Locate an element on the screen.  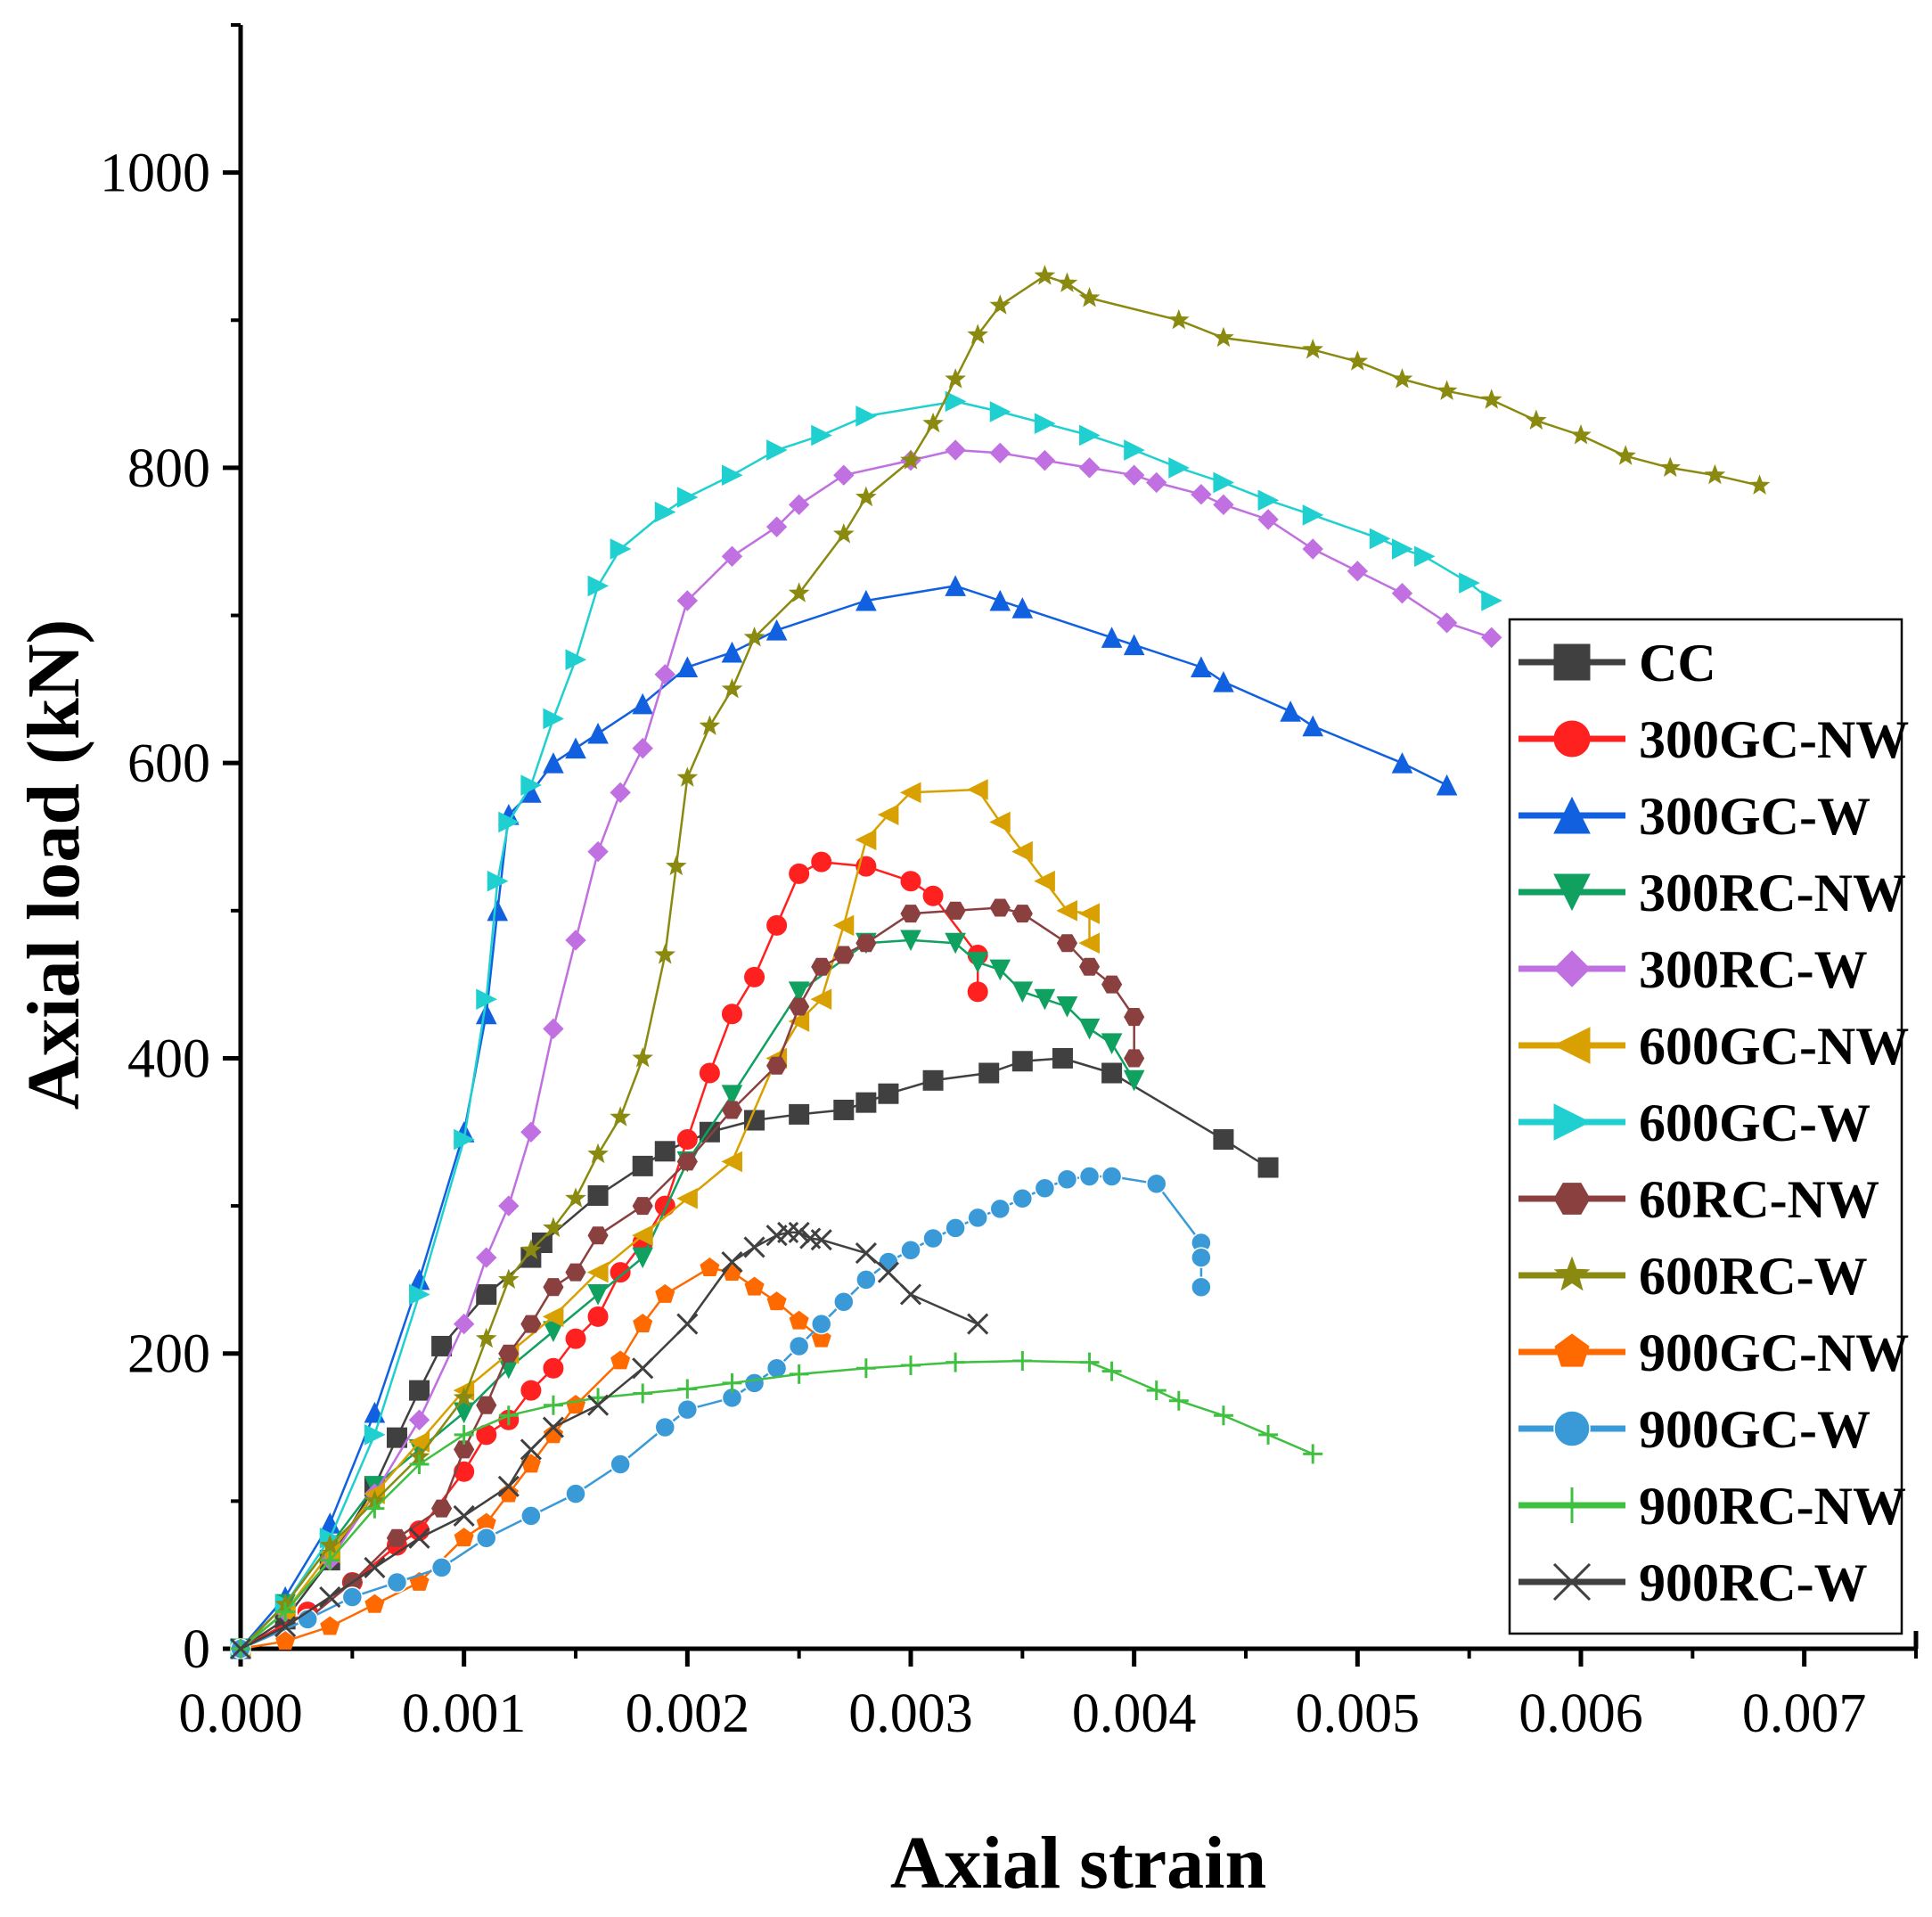
series-900rc-nw is located at coordinates (777, 1505).